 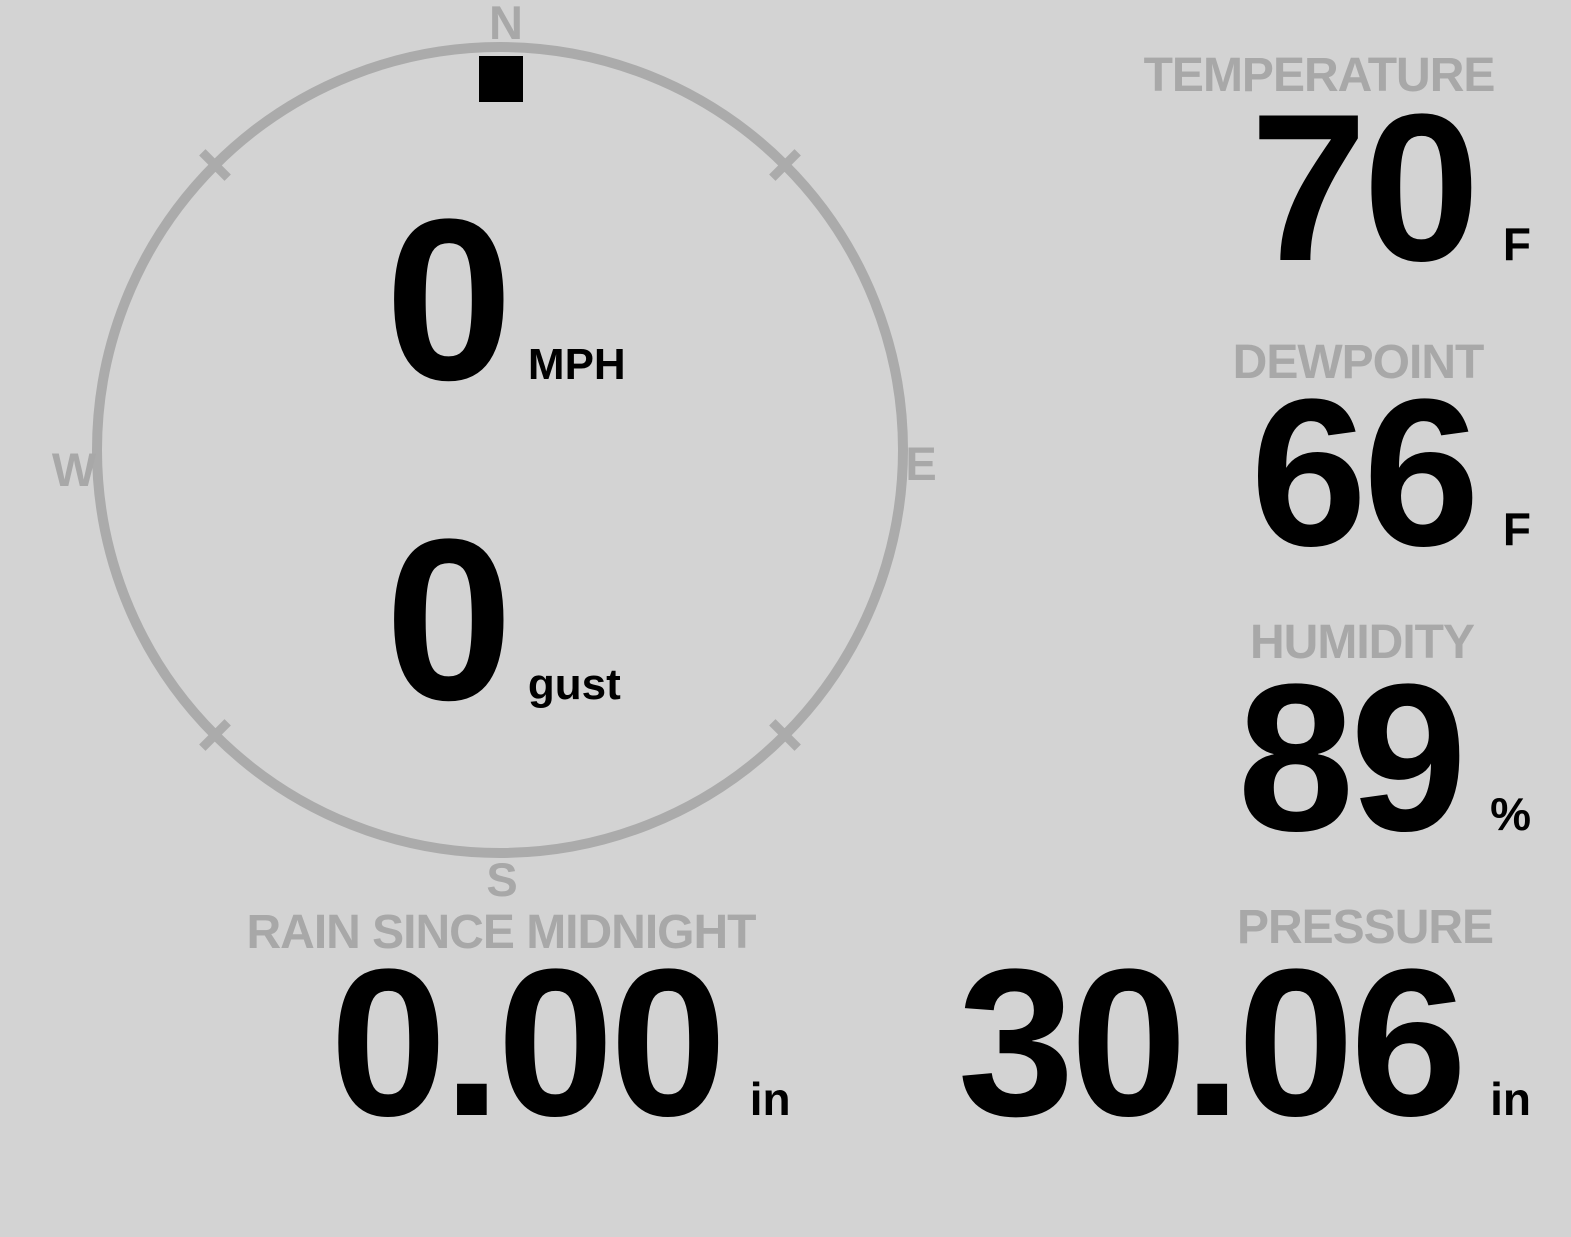 What do you see at coordinates (1319, 75) in the screenshot?
I see `temperature-label: TEMPERATURE` at bounding box center [1319, 75].